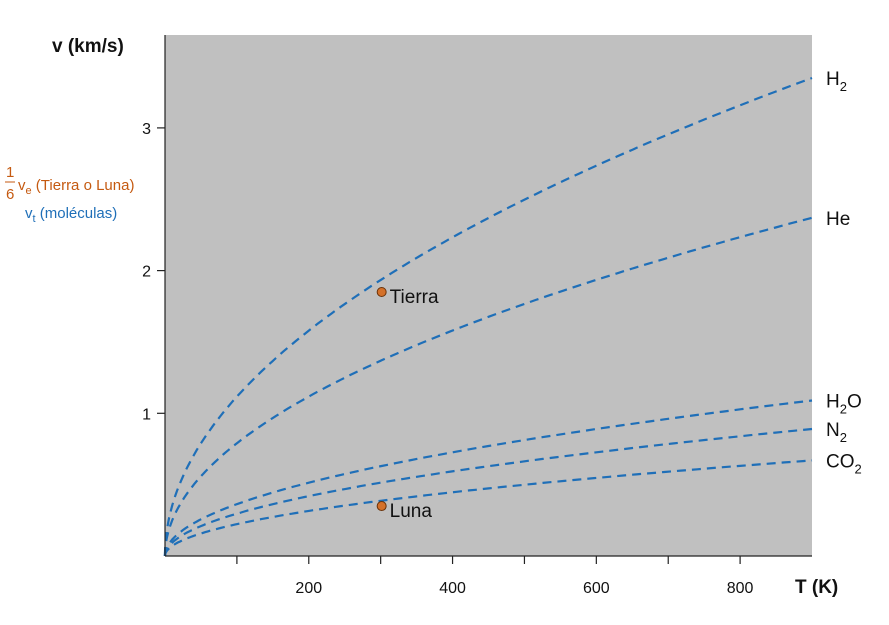  What do you see at coordinates (22, 185) in the screenshot?
I see `legend-escape-symbol: v` at bounding box center [22, 185].